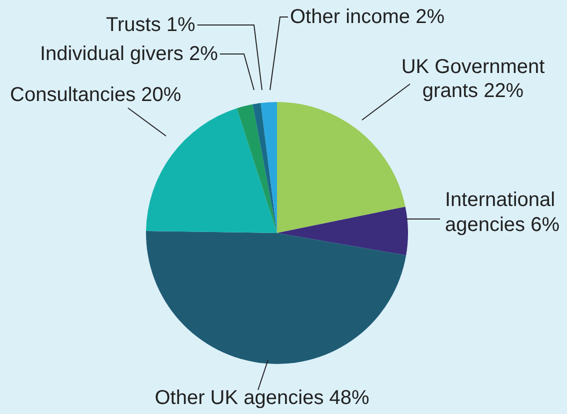 Image resolution: width=567 pixels, height=414 pixels. Describe the element at coordinates (502, 212) in the screenshot. I see `slice-label: International agencies 6%` at that location.